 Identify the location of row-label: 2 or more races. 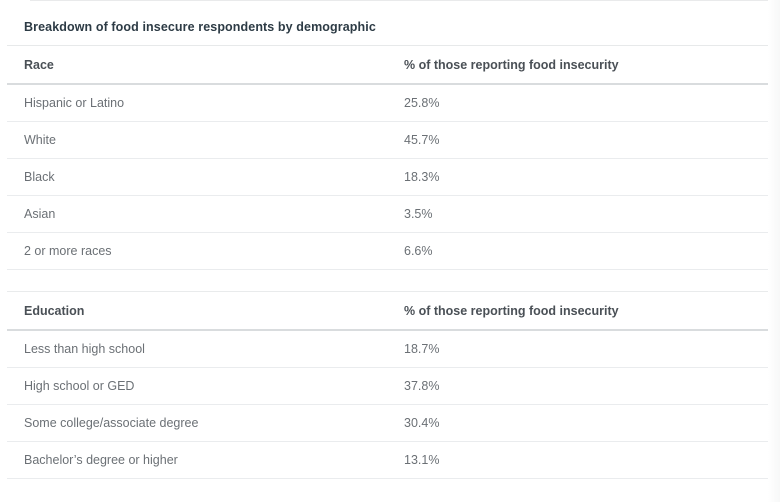
(68, 251).